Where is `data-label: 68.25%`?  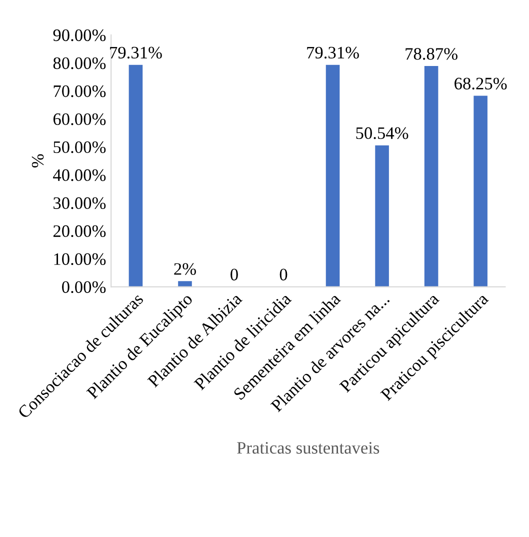
data-label: 68.25% is located at coordinates (480, 84).